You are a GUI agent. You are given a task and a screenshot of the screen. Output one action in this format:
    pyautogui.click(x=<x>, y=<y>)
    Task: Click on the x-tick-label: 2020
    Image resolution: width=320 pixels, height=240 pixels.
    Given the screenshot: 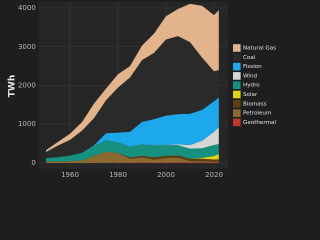 What is the action you would take?
    pyautogui.click(x=214, y=175)
    